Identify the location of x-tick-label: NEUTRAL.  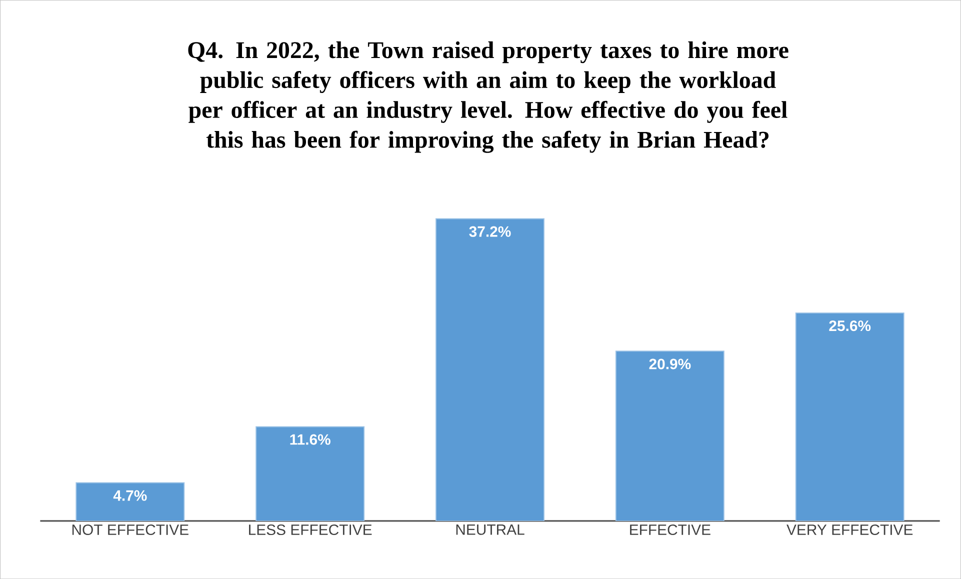
(490, 529).